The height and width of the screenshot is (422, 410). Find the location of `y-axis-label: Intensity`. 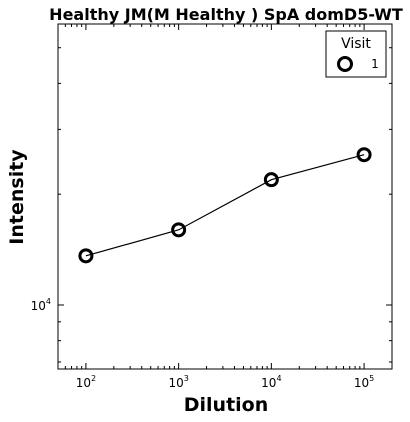

y-axis-label: Intensity is located at coordinates (17, 197).